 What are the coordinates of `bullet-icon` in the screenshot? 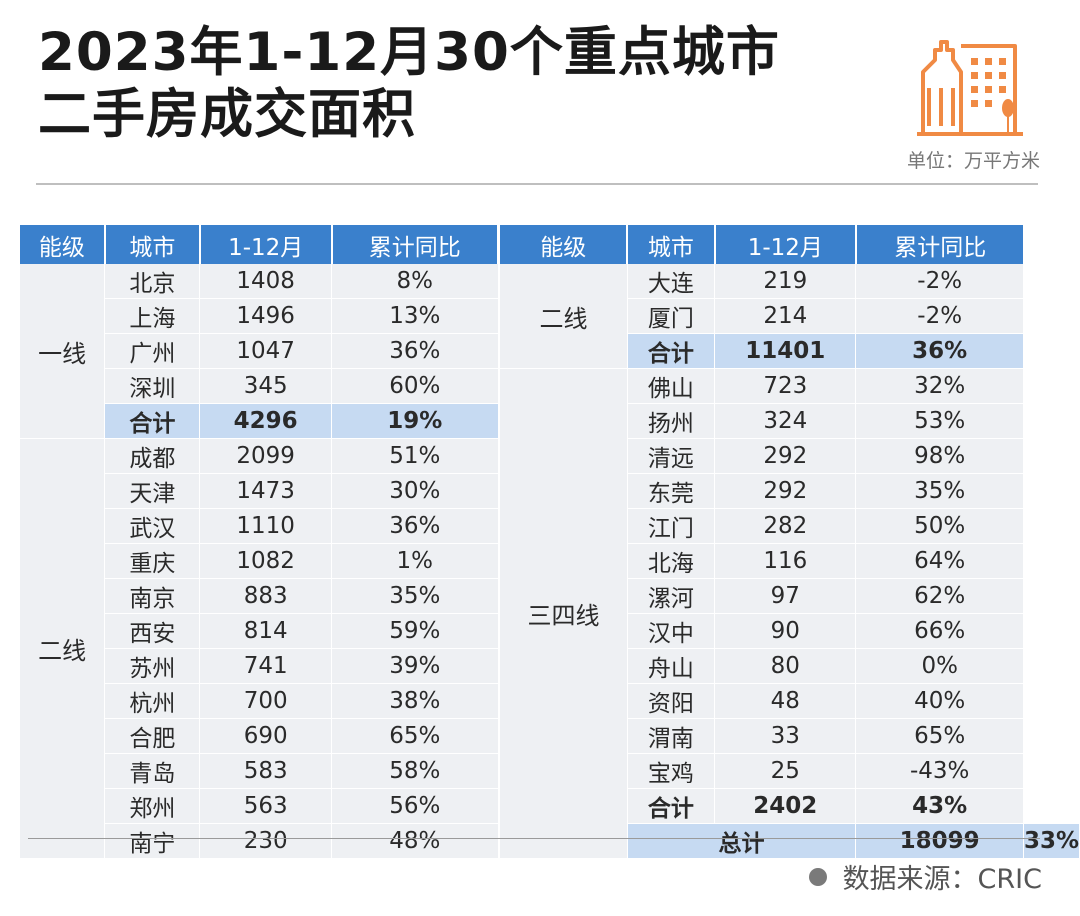 It's located at (817, 876).